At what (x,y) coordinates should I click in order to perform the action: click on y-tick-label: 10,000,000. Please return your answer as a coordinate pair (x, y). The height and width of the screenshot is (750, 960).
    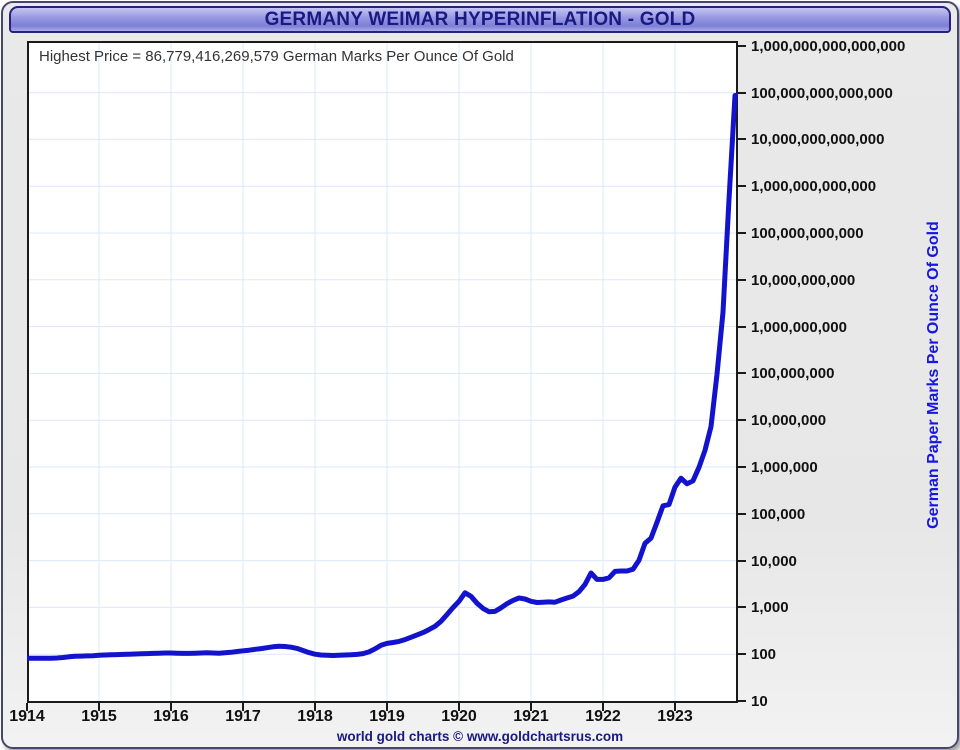
    Looking at the image, I should click on (789, 421).